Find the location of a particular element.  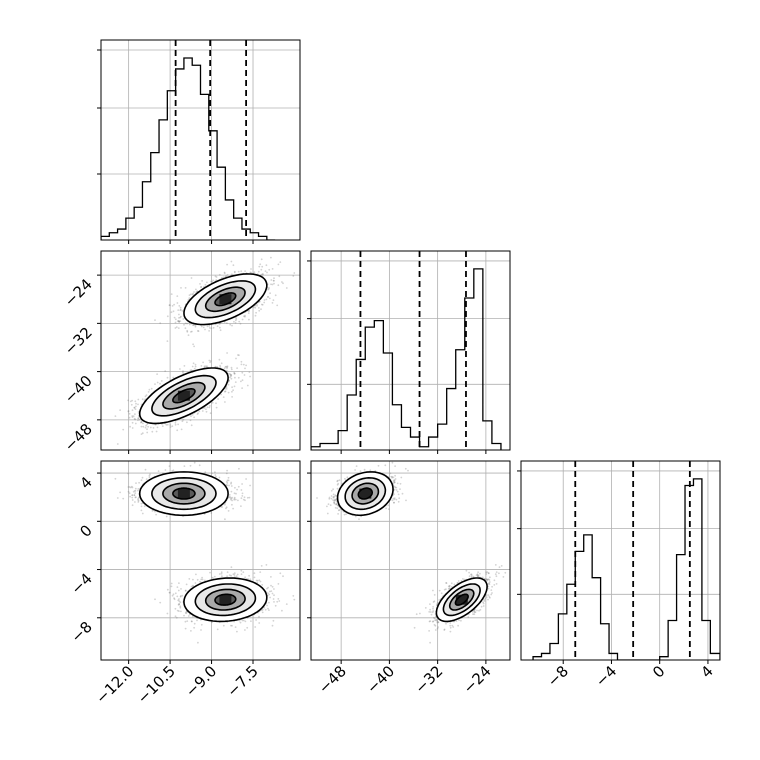

y-tick-label: −24 is located at coordinates (78, 292).